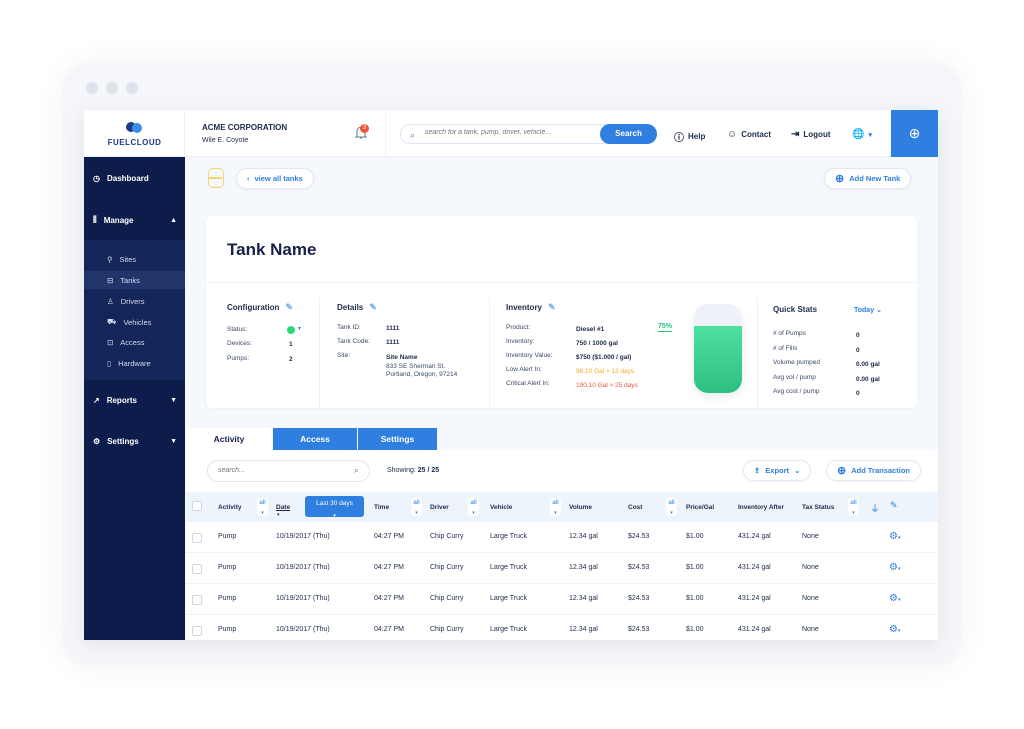 The height and width of the screenshot is (729, 1024). I want to click on help-icon: ⓘ, so click(679, 138).